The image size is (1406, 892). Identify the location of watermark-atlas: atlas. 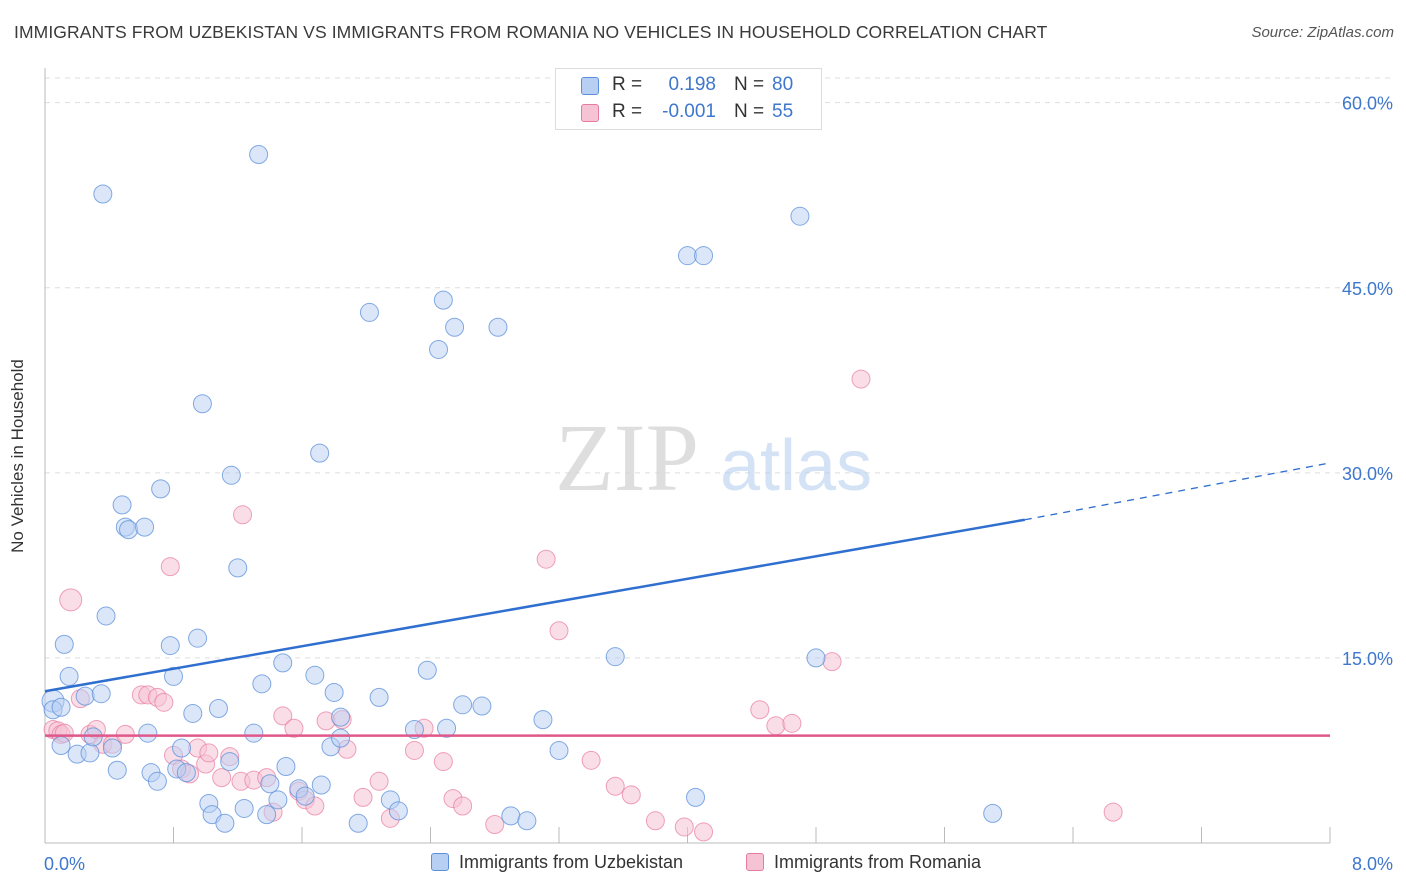
(796, 466).